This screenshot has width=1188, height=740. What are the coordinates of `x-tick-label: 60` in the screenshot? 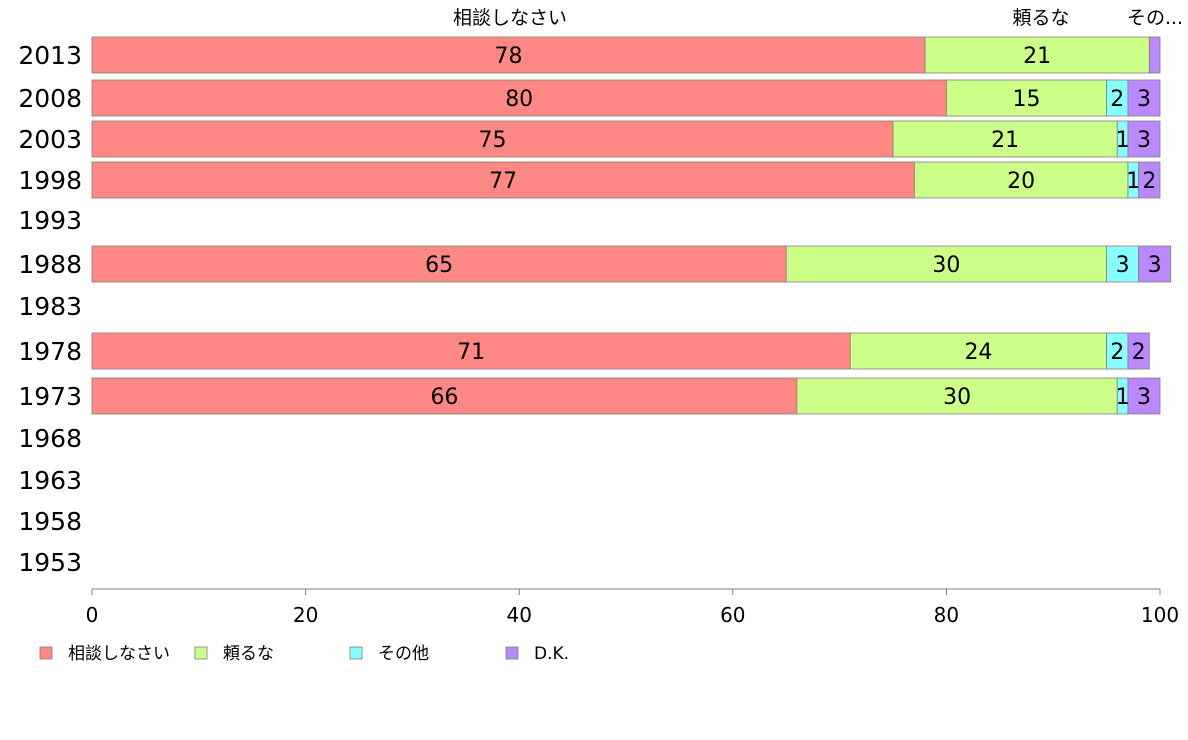 It's located at (732, 615).